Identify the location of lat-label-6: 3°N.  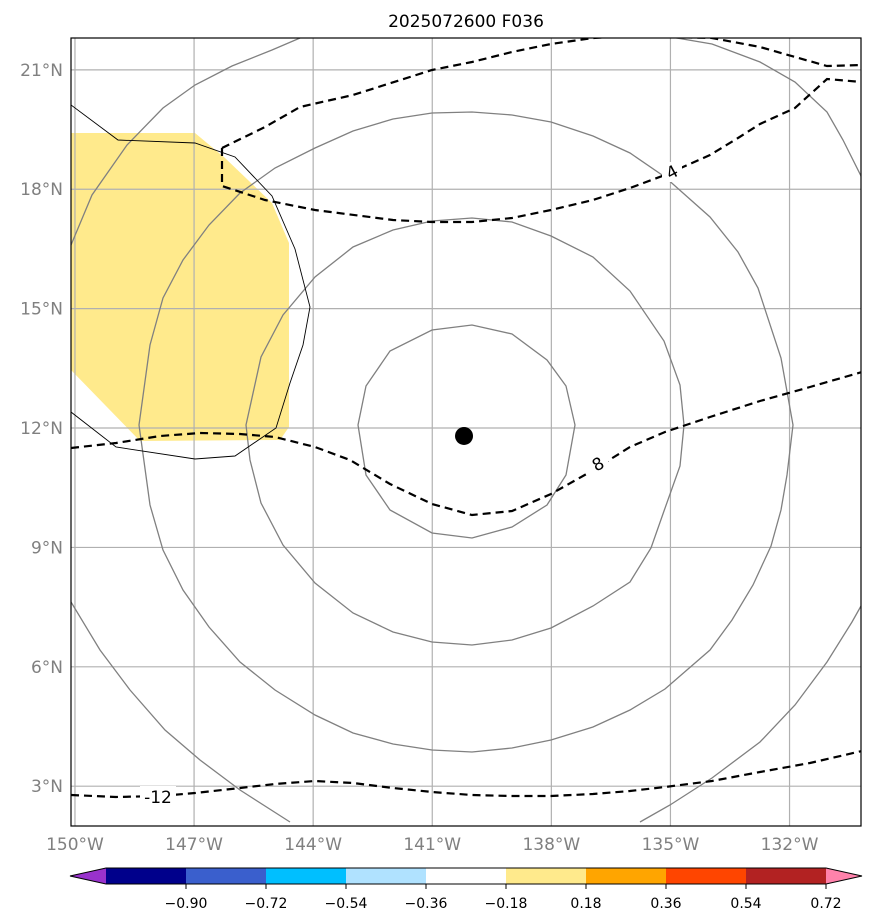
(47, 787).